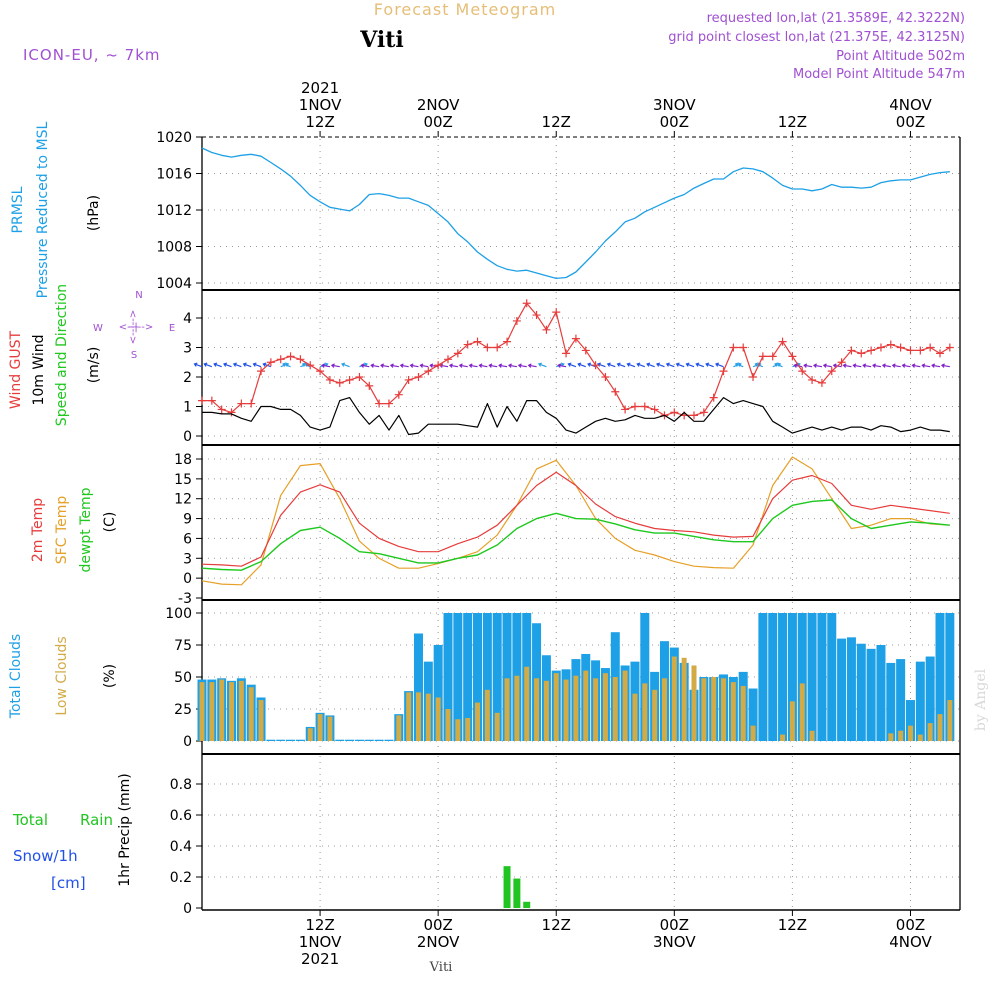 This screenshot has width=1000, height=1004. Describe the element at coordinates (437, 122) in the screenshot. I see `time-label-top: 00Z` at that location.